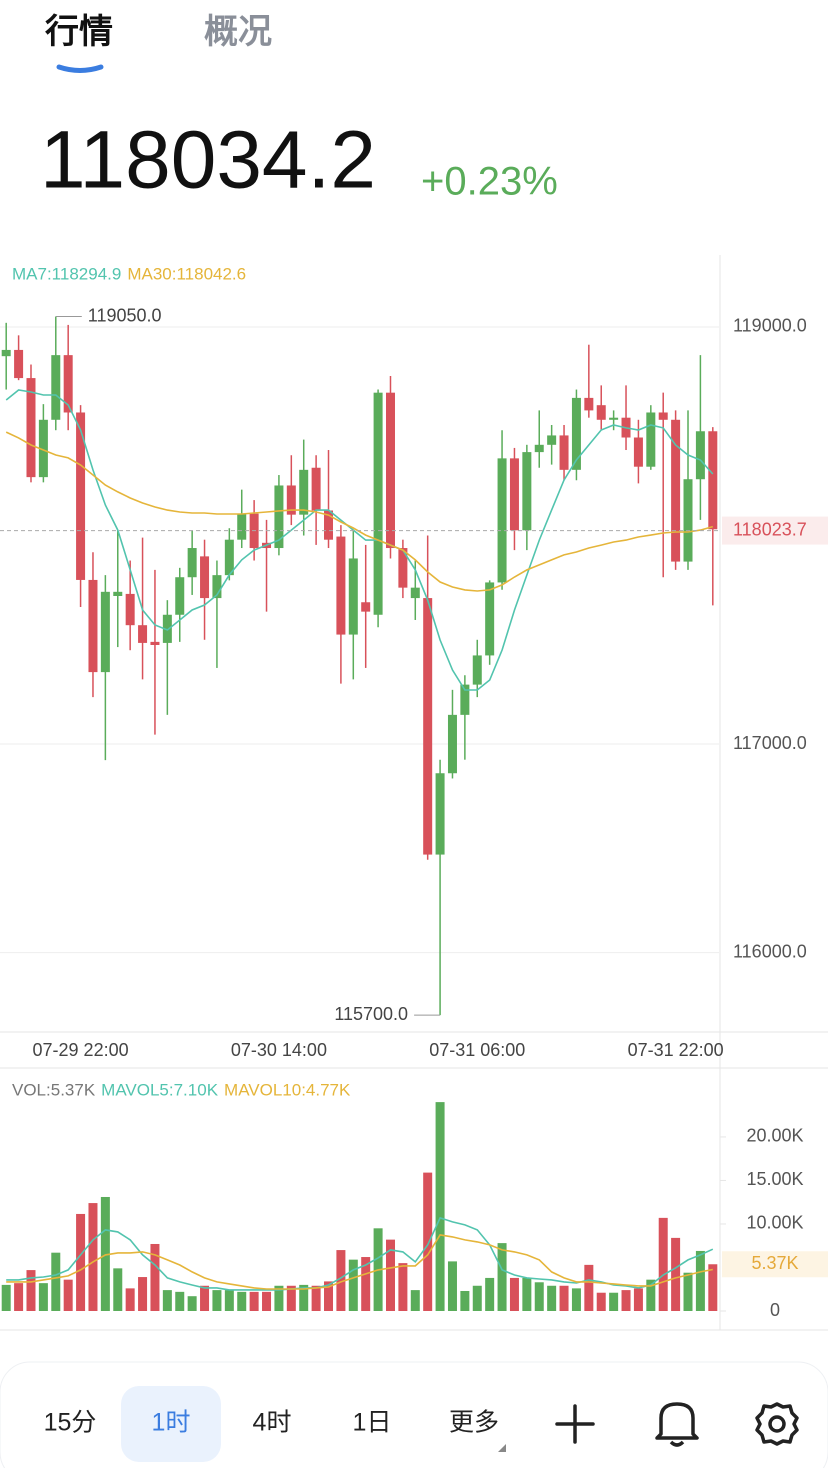 Image resolution: width=828 pixels, height=1468 pixels. Describe the element at coordinates (238, 32) in the screenshot. I see `tab-overview: 概况` at that location.